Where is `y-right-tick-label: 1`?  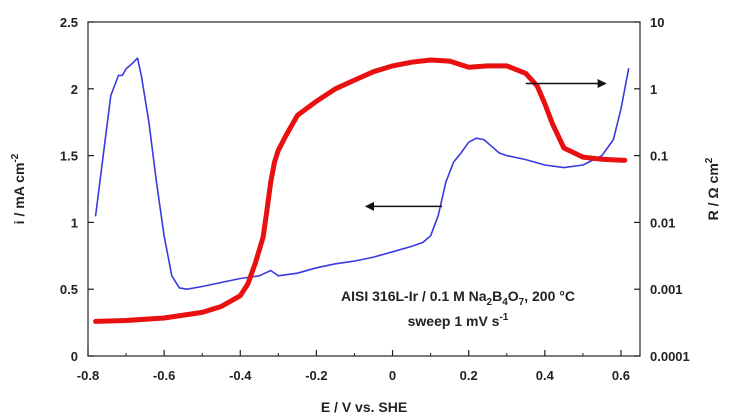
y-right-tick-label: 1 is located at coordinates (653, 89).